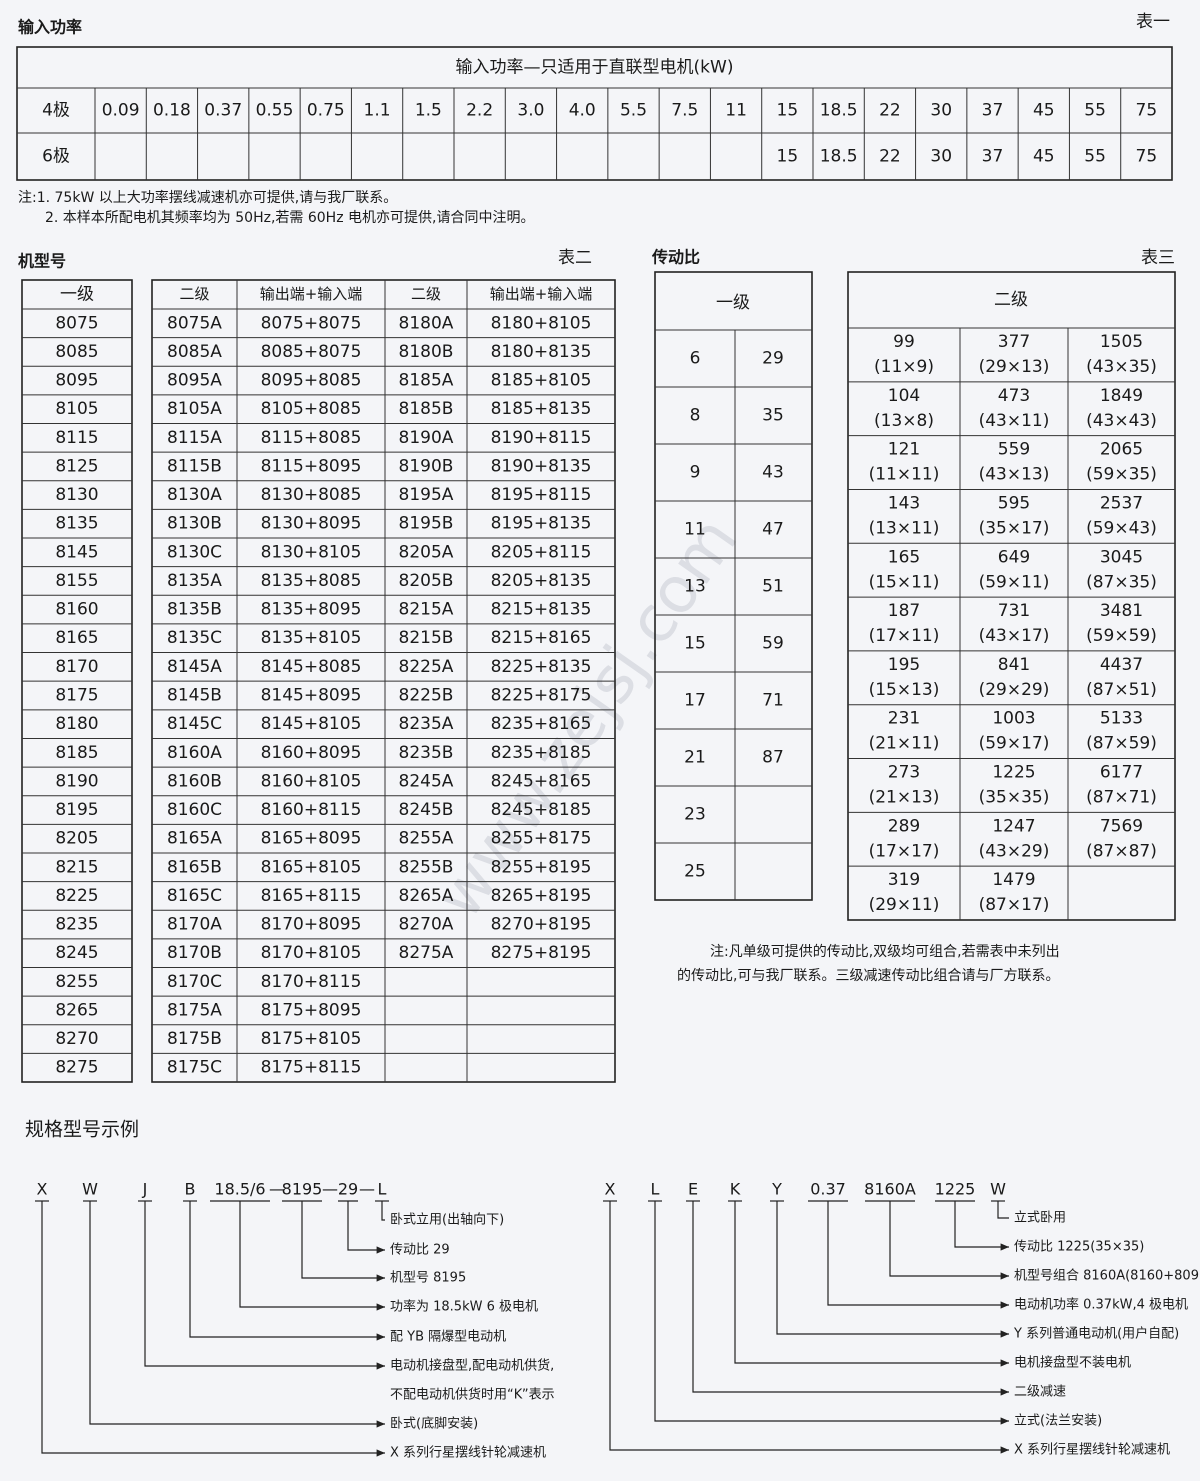  I want to click on cell-text: 8185B, so click(426, 409).